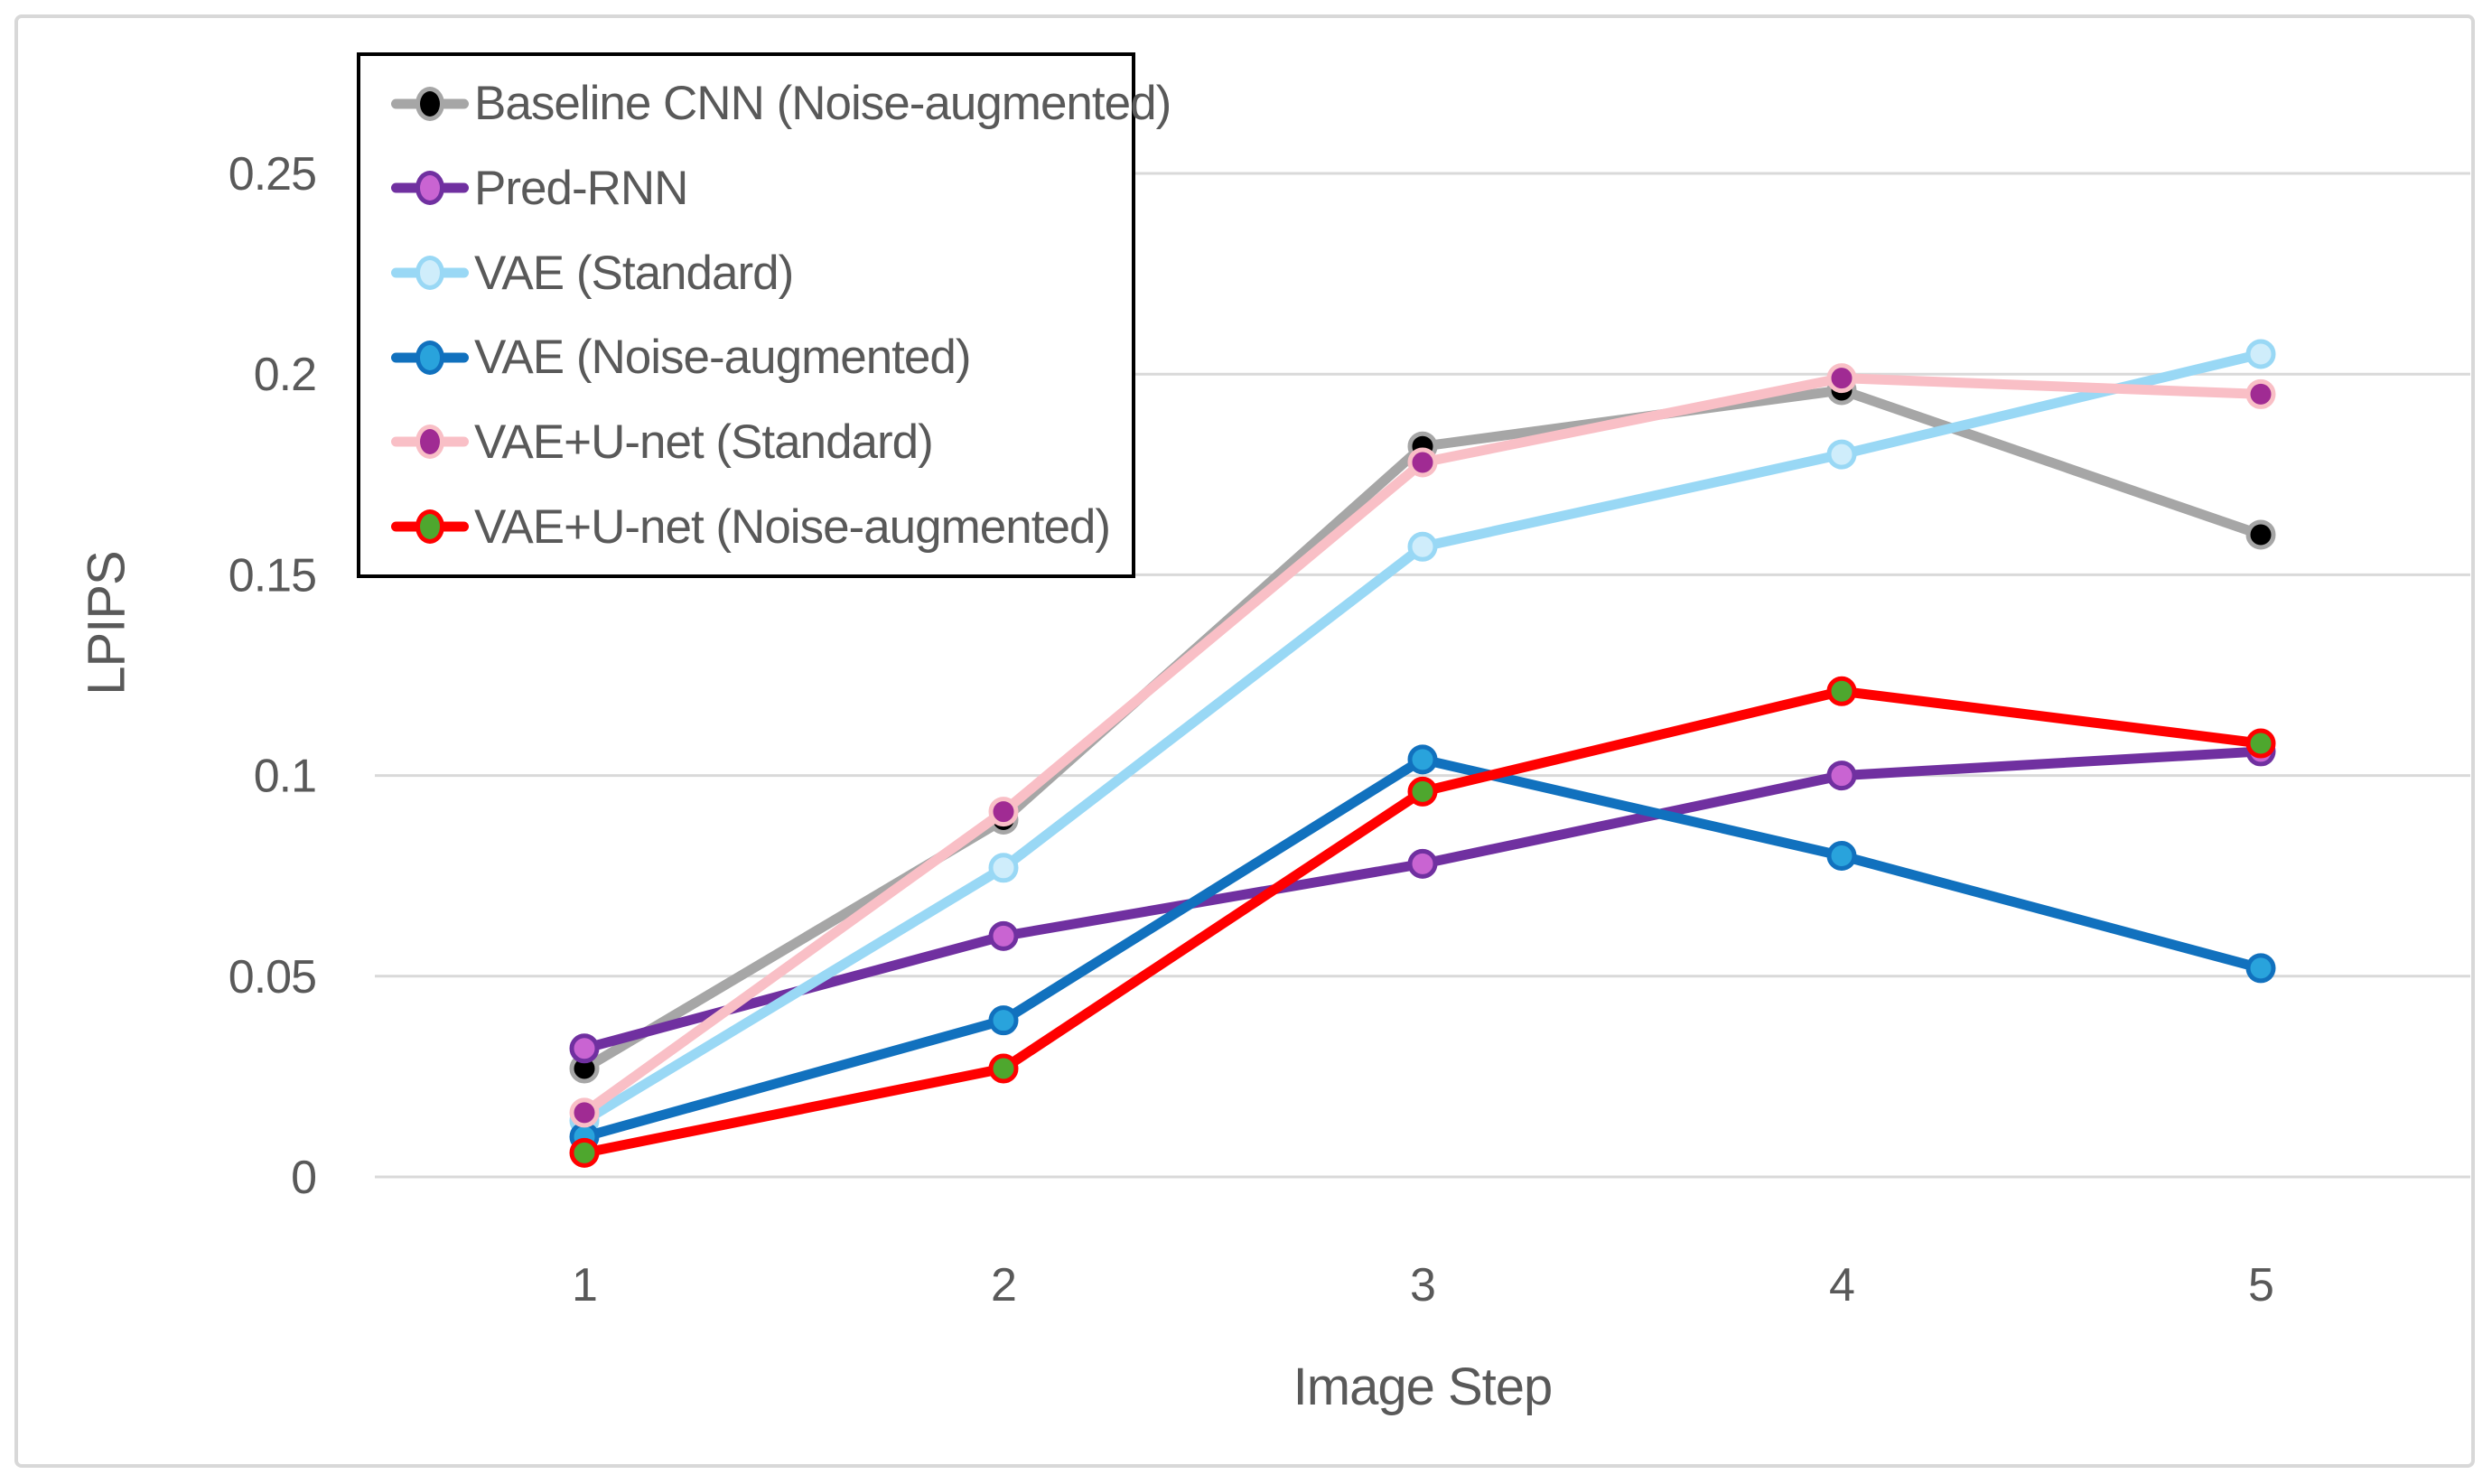 The image size is (2492, 1484). What do you see at coordinates (1424, 1387) in the screenshot?
I see `x-axis-title: Image Step` at bounding box center [1424, 1387].